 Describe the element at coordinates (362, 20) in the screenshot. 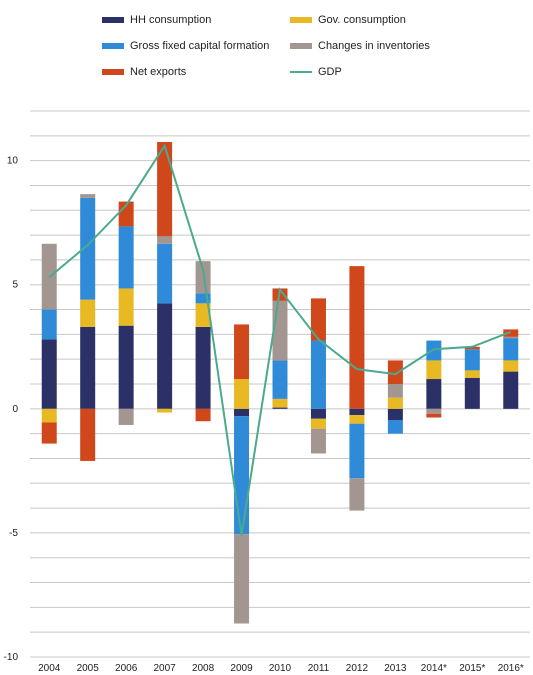

I see `legend-label-gov-consumption: Gov. consumption` at that location.